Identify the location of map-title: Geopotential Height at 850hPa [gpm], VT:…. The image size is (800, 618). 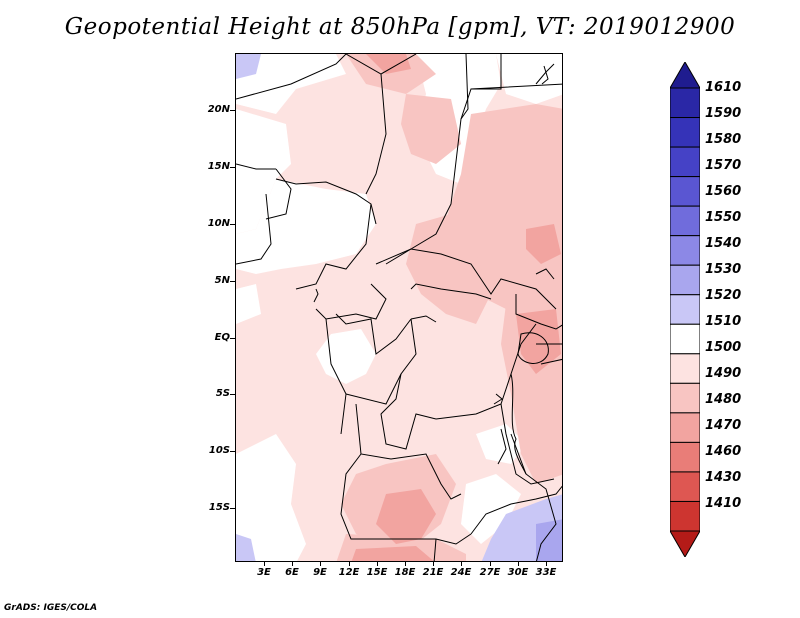
(400, 27).